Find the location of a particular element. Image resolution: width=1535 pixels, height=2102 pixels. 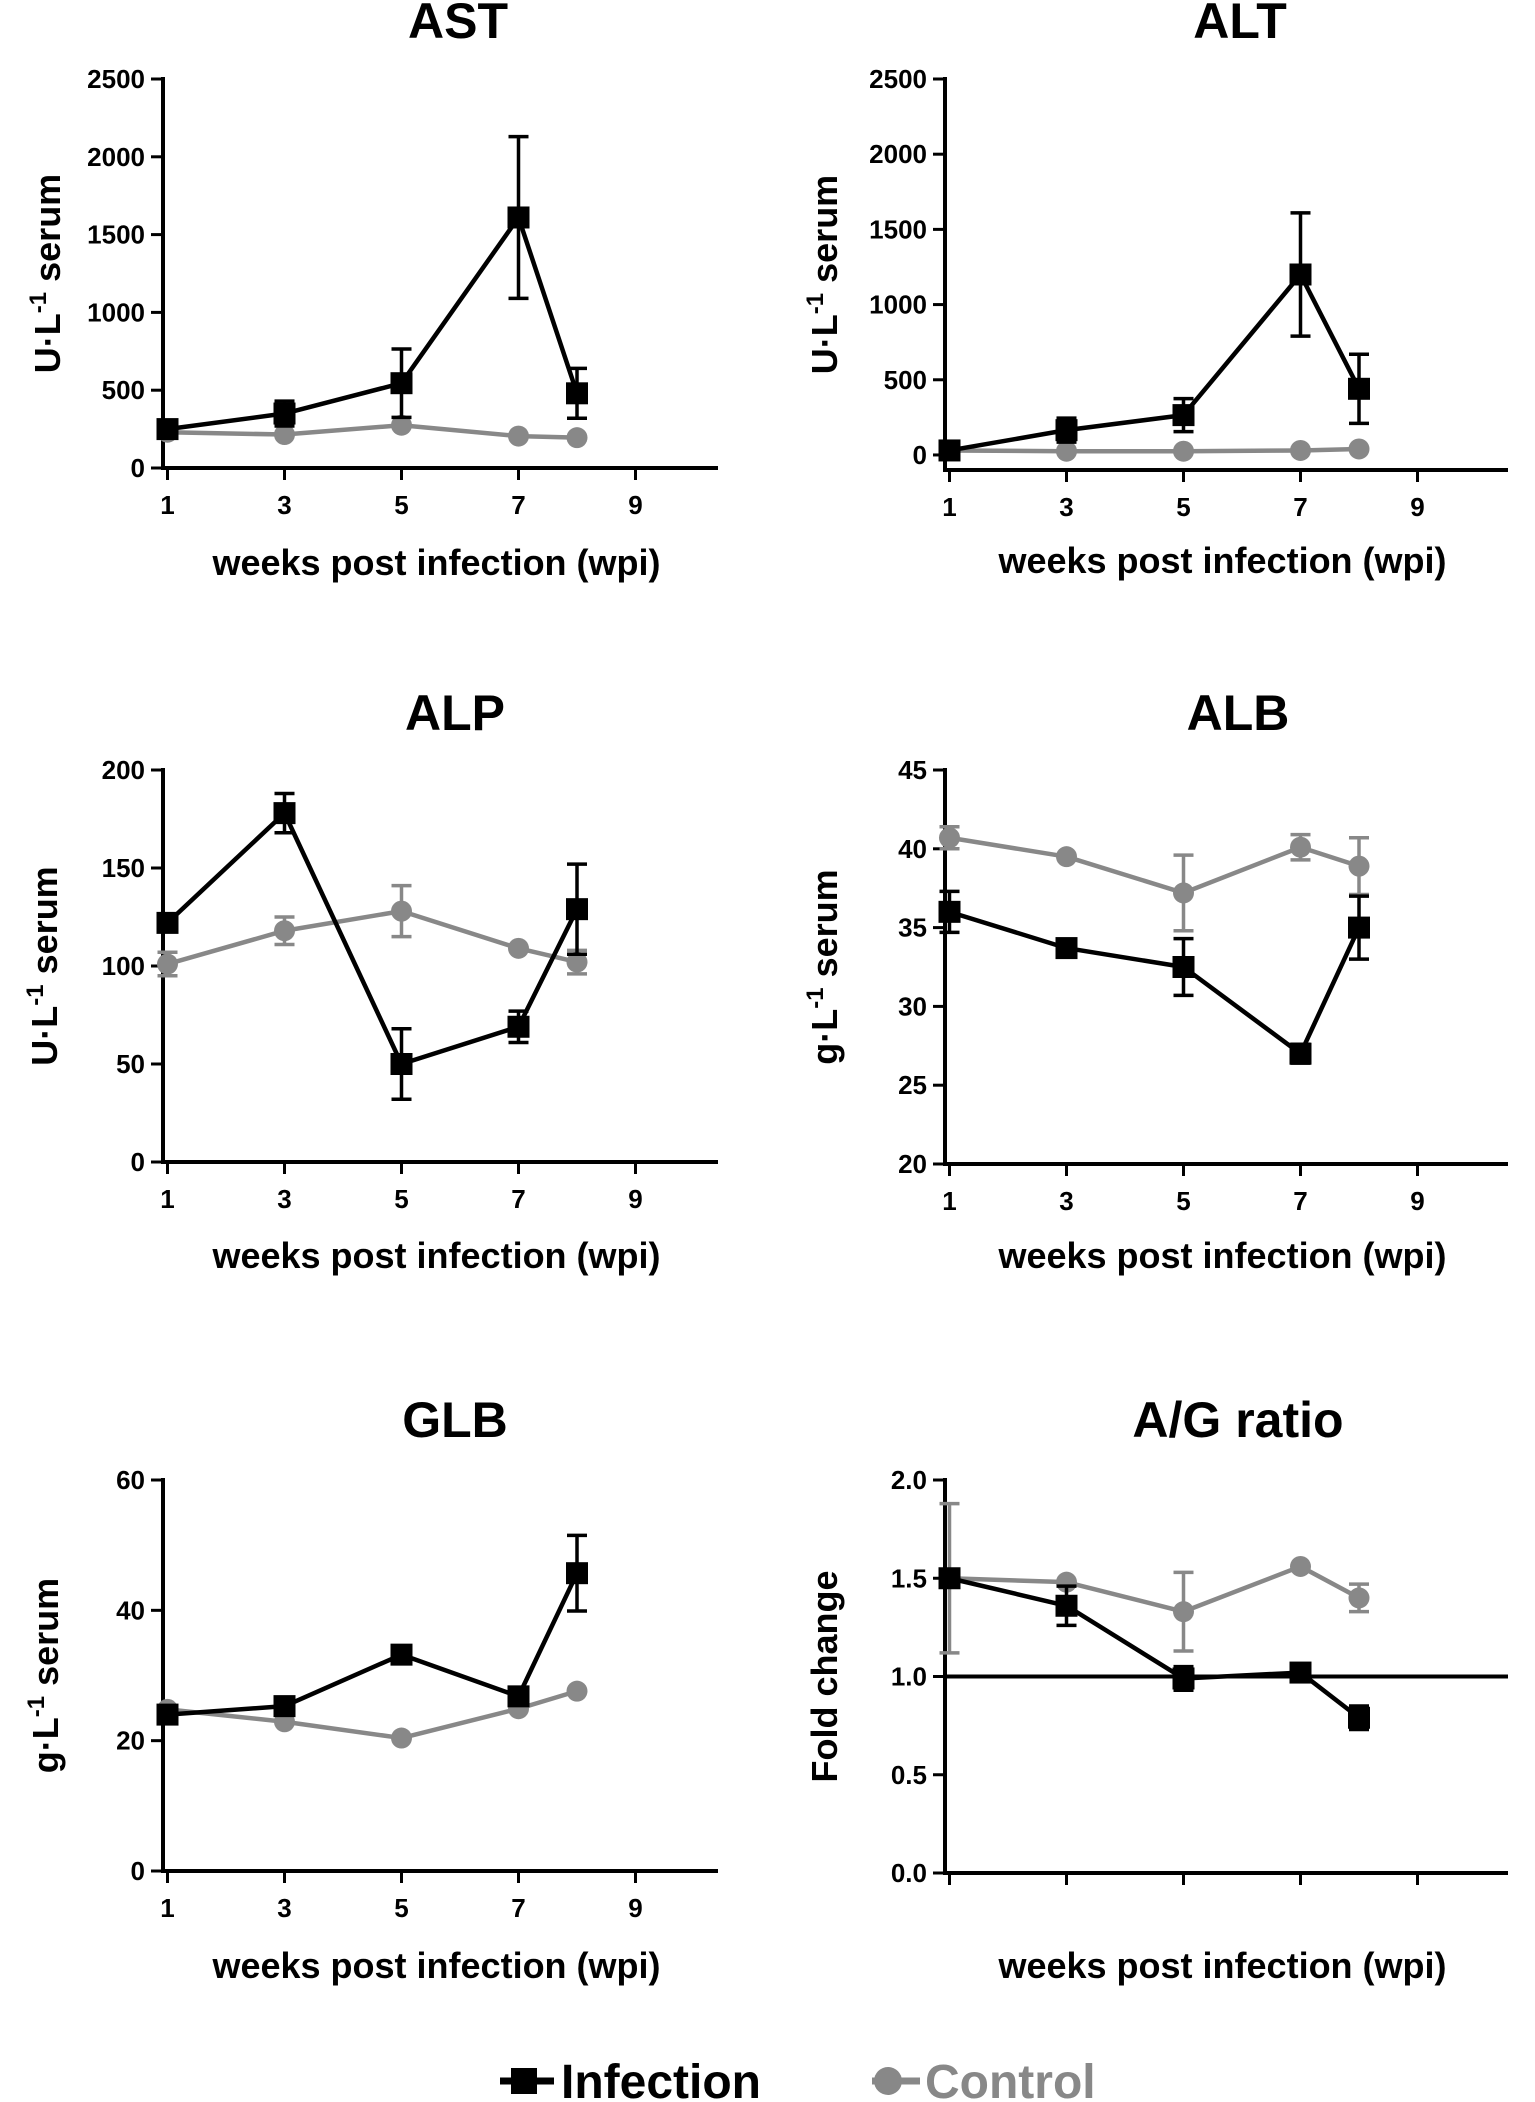

y-tick-label: 50 is located at coordinates (130, 1064).